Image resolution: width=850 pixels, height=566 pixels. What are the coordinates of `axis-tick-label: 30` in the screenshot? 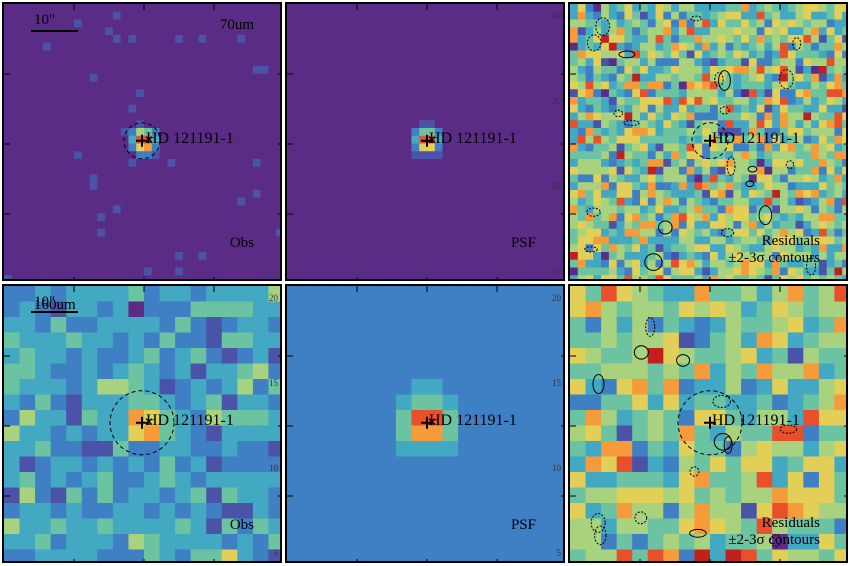 It's located at (556, 101).